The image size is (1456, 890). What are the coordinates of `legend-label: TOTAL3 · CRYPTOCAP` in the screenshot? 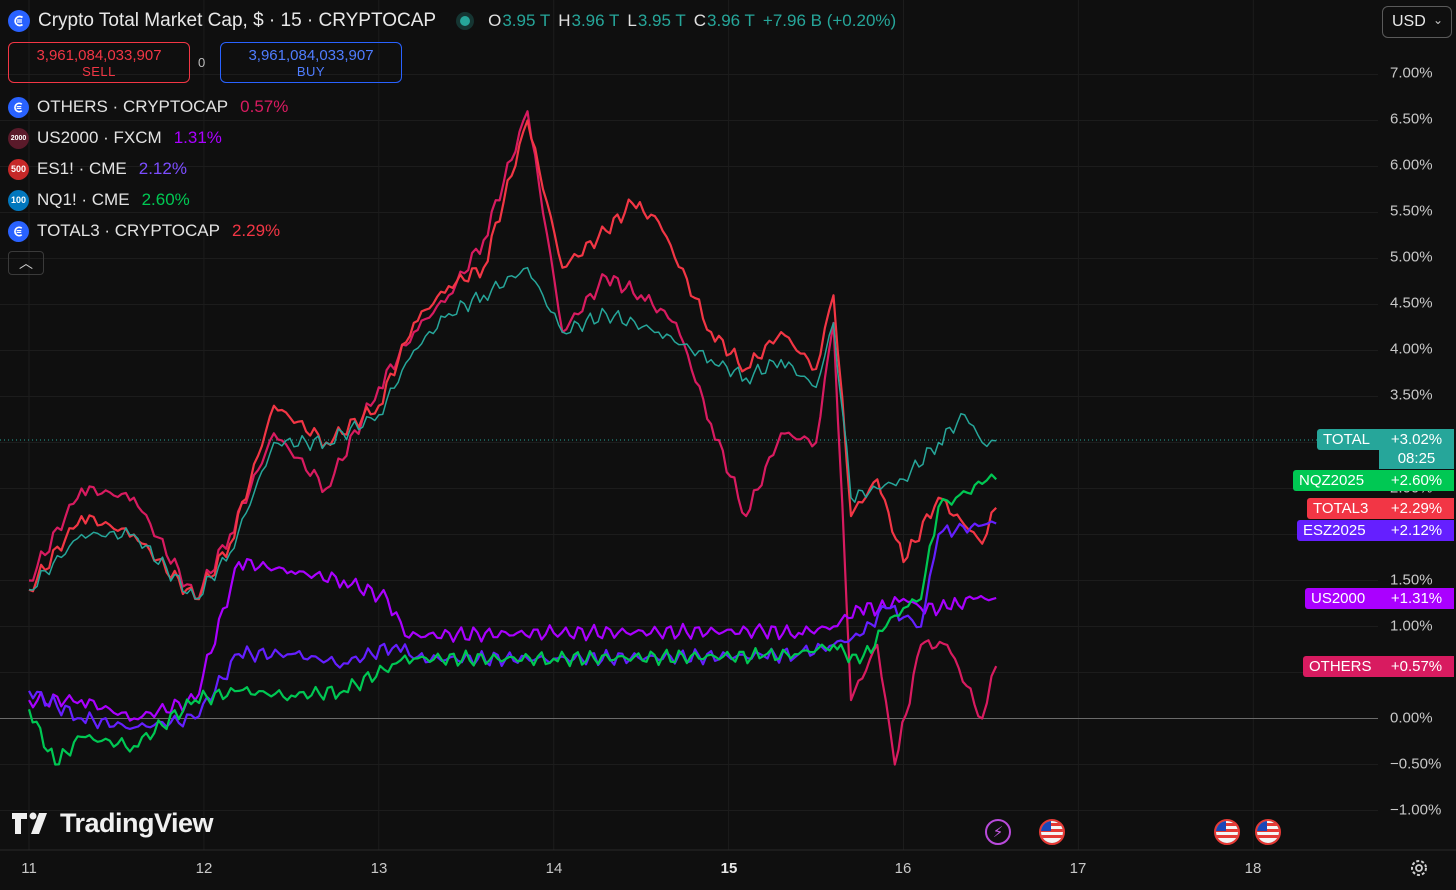 It's located at (128, 230).